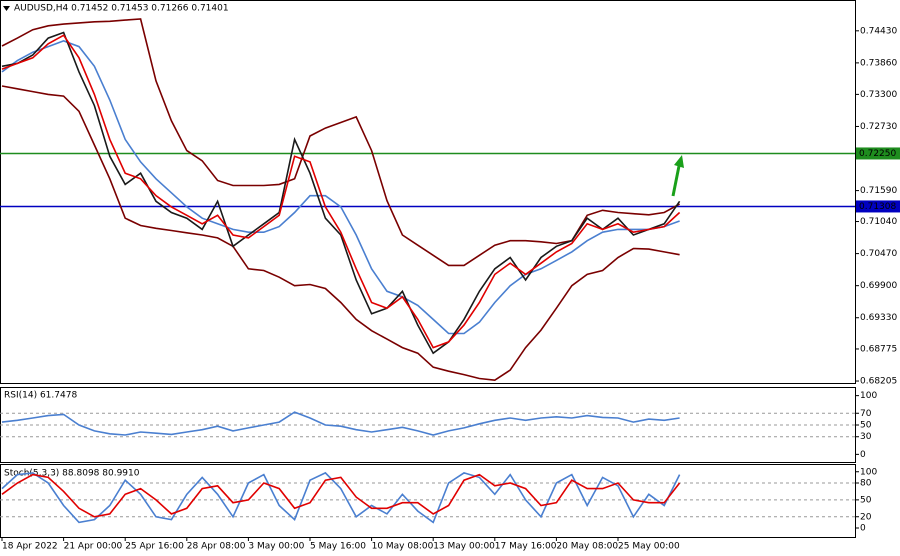  Describe the element at coordinates (866, 517) in the screenshot. I see `y-tick-label: 20` at that location.